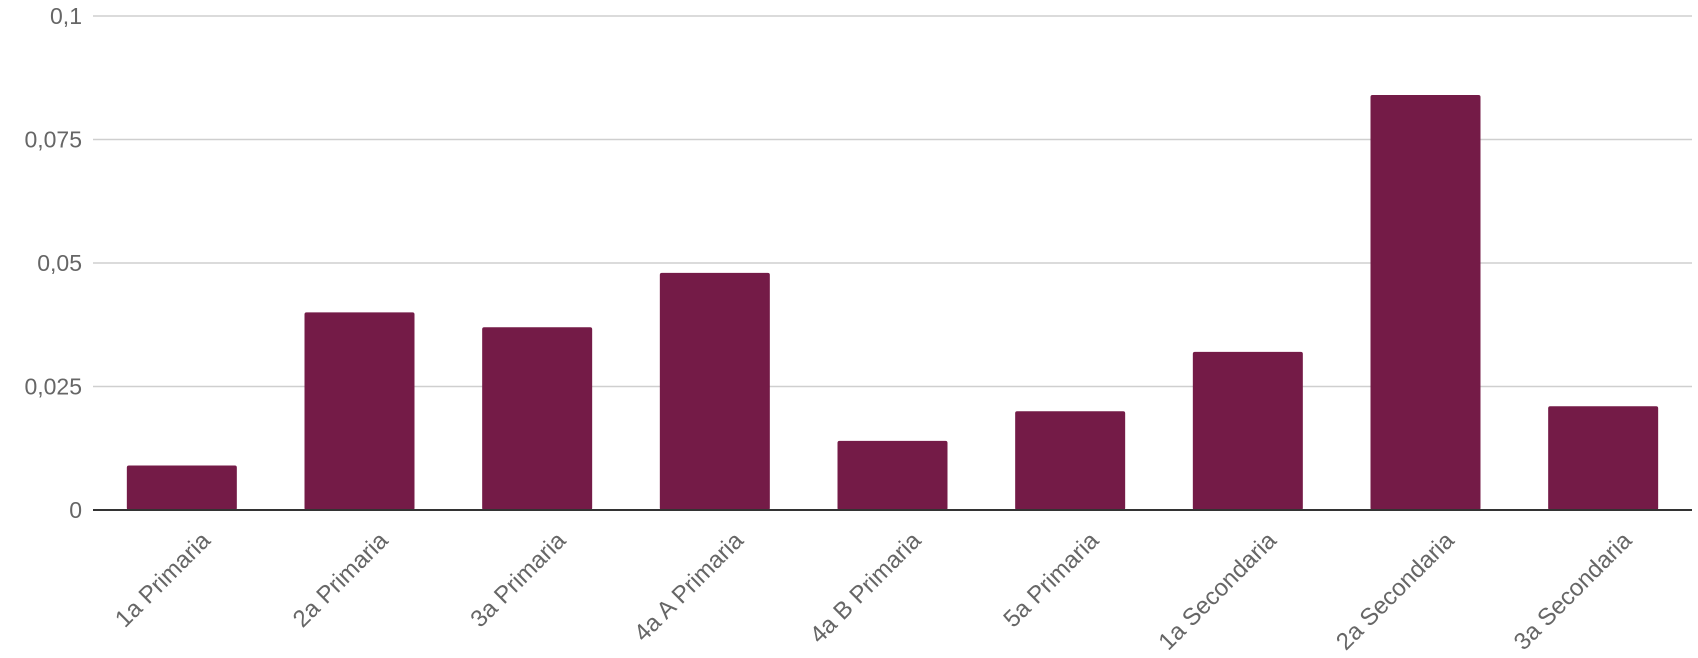 Image resolution: width=1698 pixels, height=658 pixels. I want to click on y-tick-label: 0,05, so click(59, 263).